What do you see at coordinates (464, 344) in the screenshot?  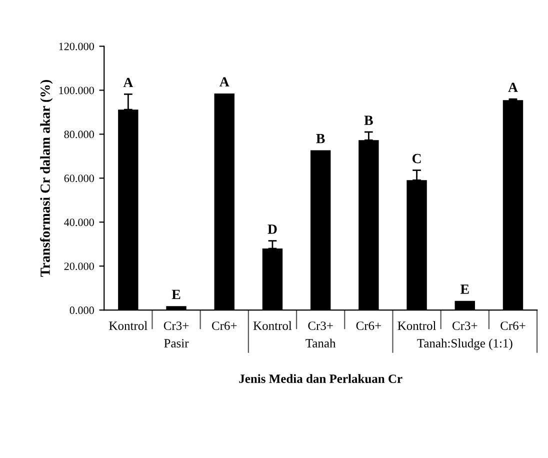 I see `text: Tanah:Sludge (1:1)` at bounding box center [464, 344].